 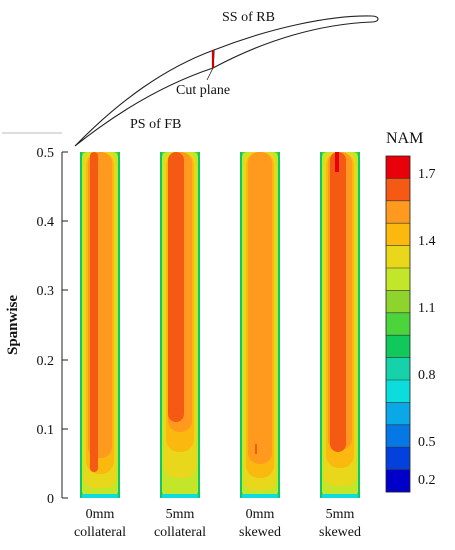 I want to click on y-axis-label: Spanwise, so click(x=13, y=325).